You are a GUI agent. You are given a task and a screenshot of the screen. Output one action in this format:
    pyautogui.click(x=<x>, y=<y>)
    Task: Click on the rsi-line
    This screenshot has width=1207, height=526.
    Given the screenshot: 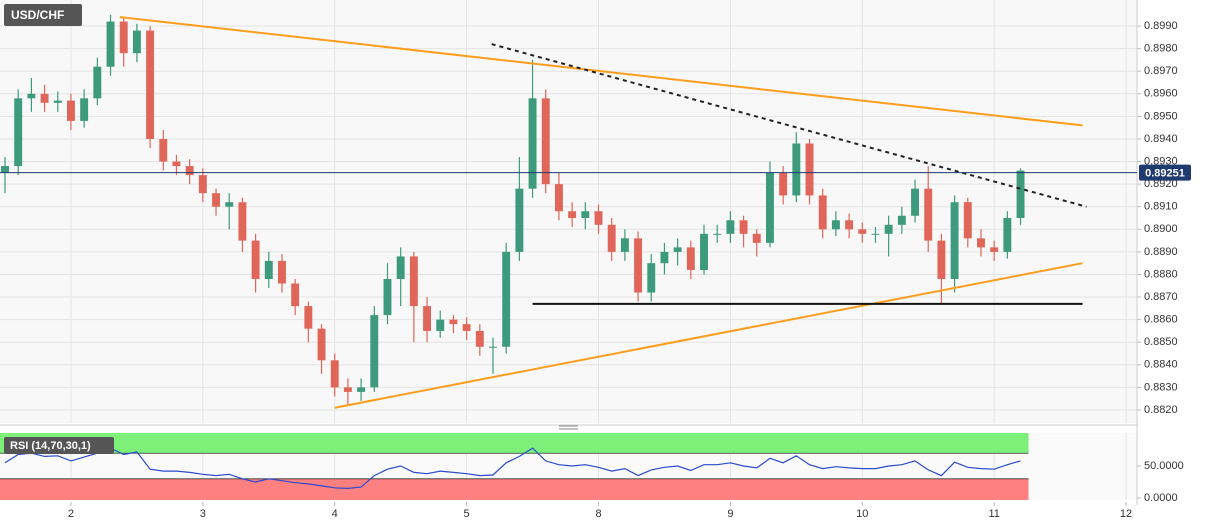 What is the action you would take?
    pyautogui.click(x=512, y=468)
    